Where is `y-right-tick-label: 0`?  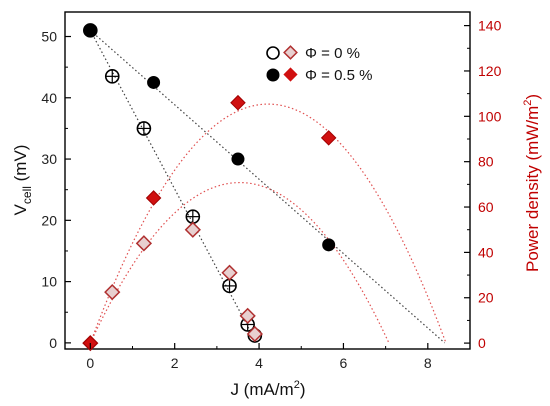 y-right-tick-label: 0 is located at coordinates (482, 343).